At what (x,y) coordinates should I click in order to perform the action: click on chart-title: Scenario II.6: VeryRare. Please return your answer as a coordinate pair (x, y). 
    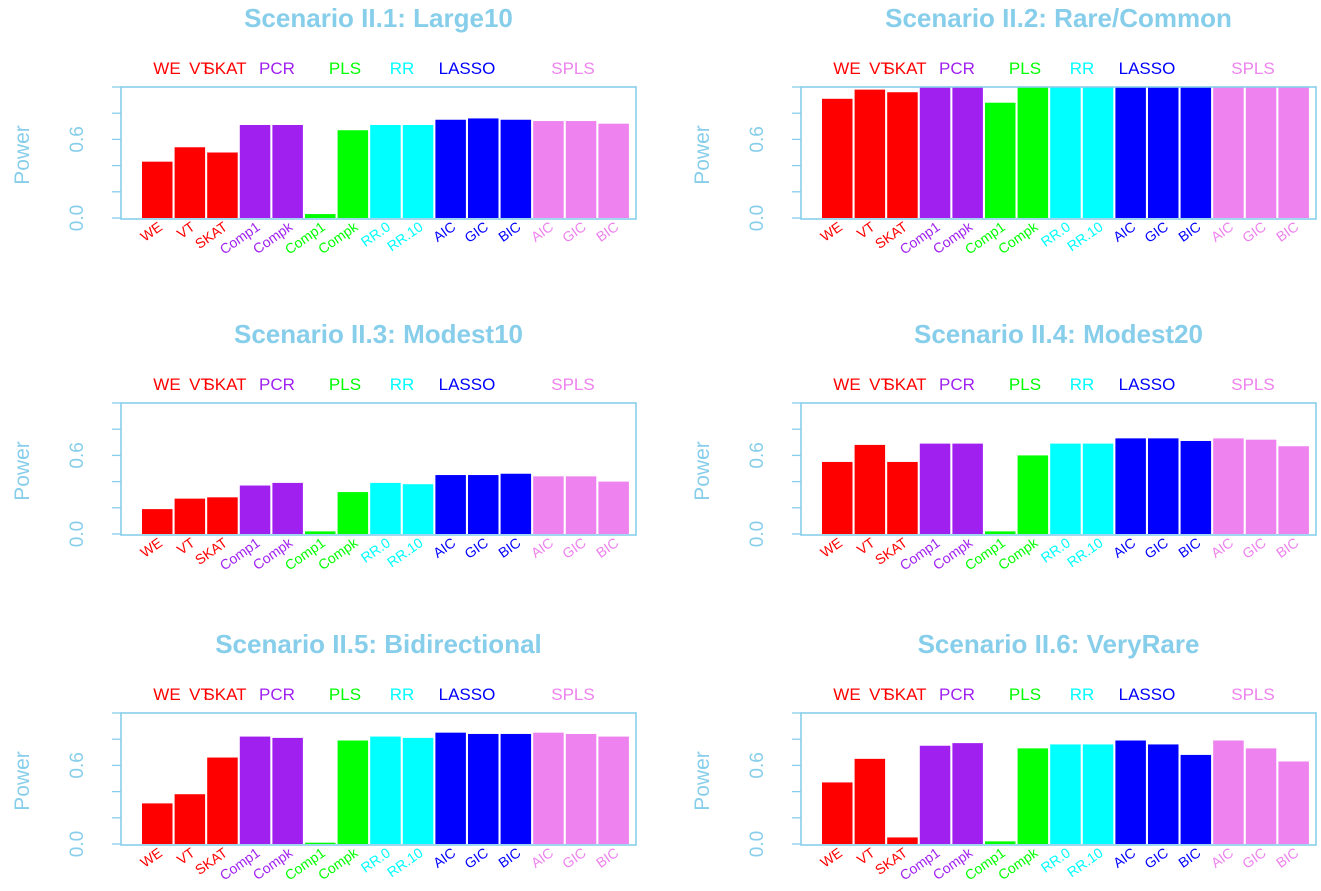
    Looking at the image, I should click on (1059, 644).